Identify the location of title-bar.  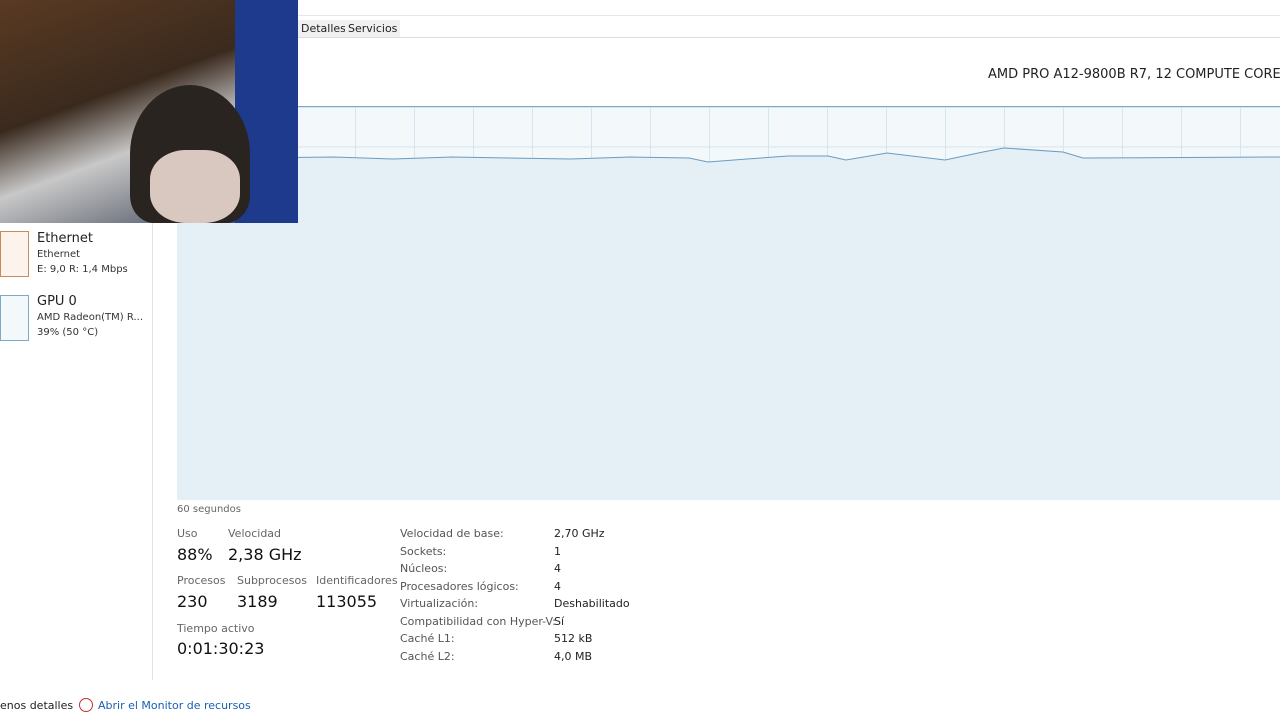
(640, 8).